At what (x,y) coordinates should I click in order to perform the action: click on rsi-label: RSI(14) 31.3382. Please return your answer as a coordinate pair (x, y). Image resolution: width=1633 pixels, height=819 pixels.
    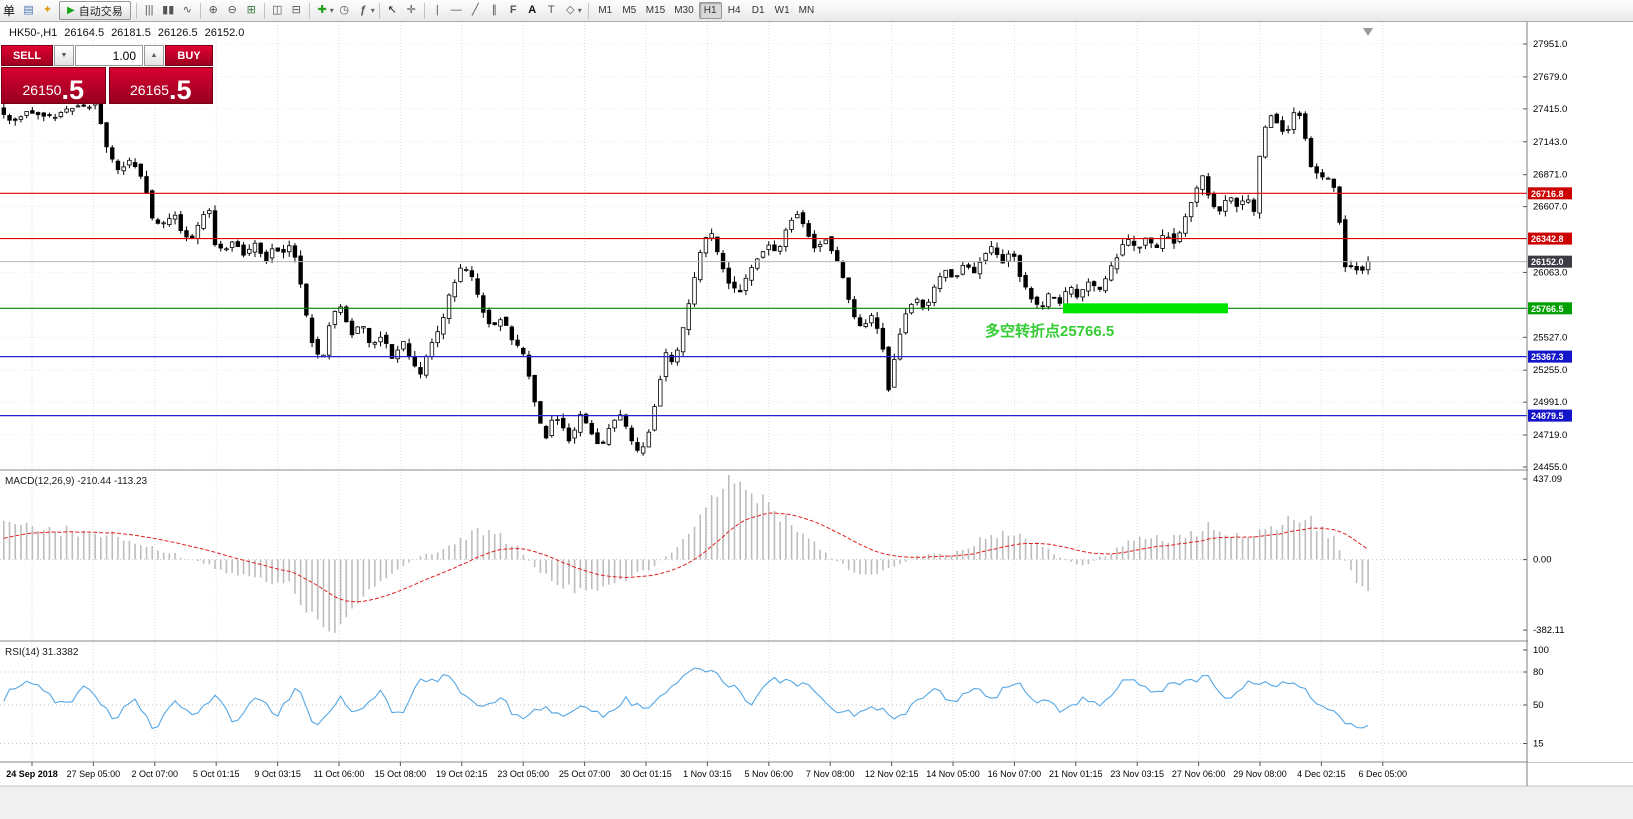
    Looking at the image, I should click on (42, 652).